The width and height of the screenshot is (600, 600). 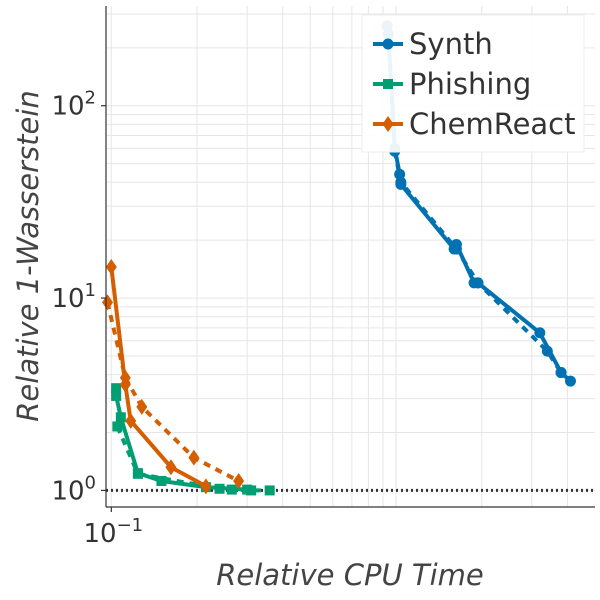 I want to click on legend-marker-phishing, so click(x=388, y=84).